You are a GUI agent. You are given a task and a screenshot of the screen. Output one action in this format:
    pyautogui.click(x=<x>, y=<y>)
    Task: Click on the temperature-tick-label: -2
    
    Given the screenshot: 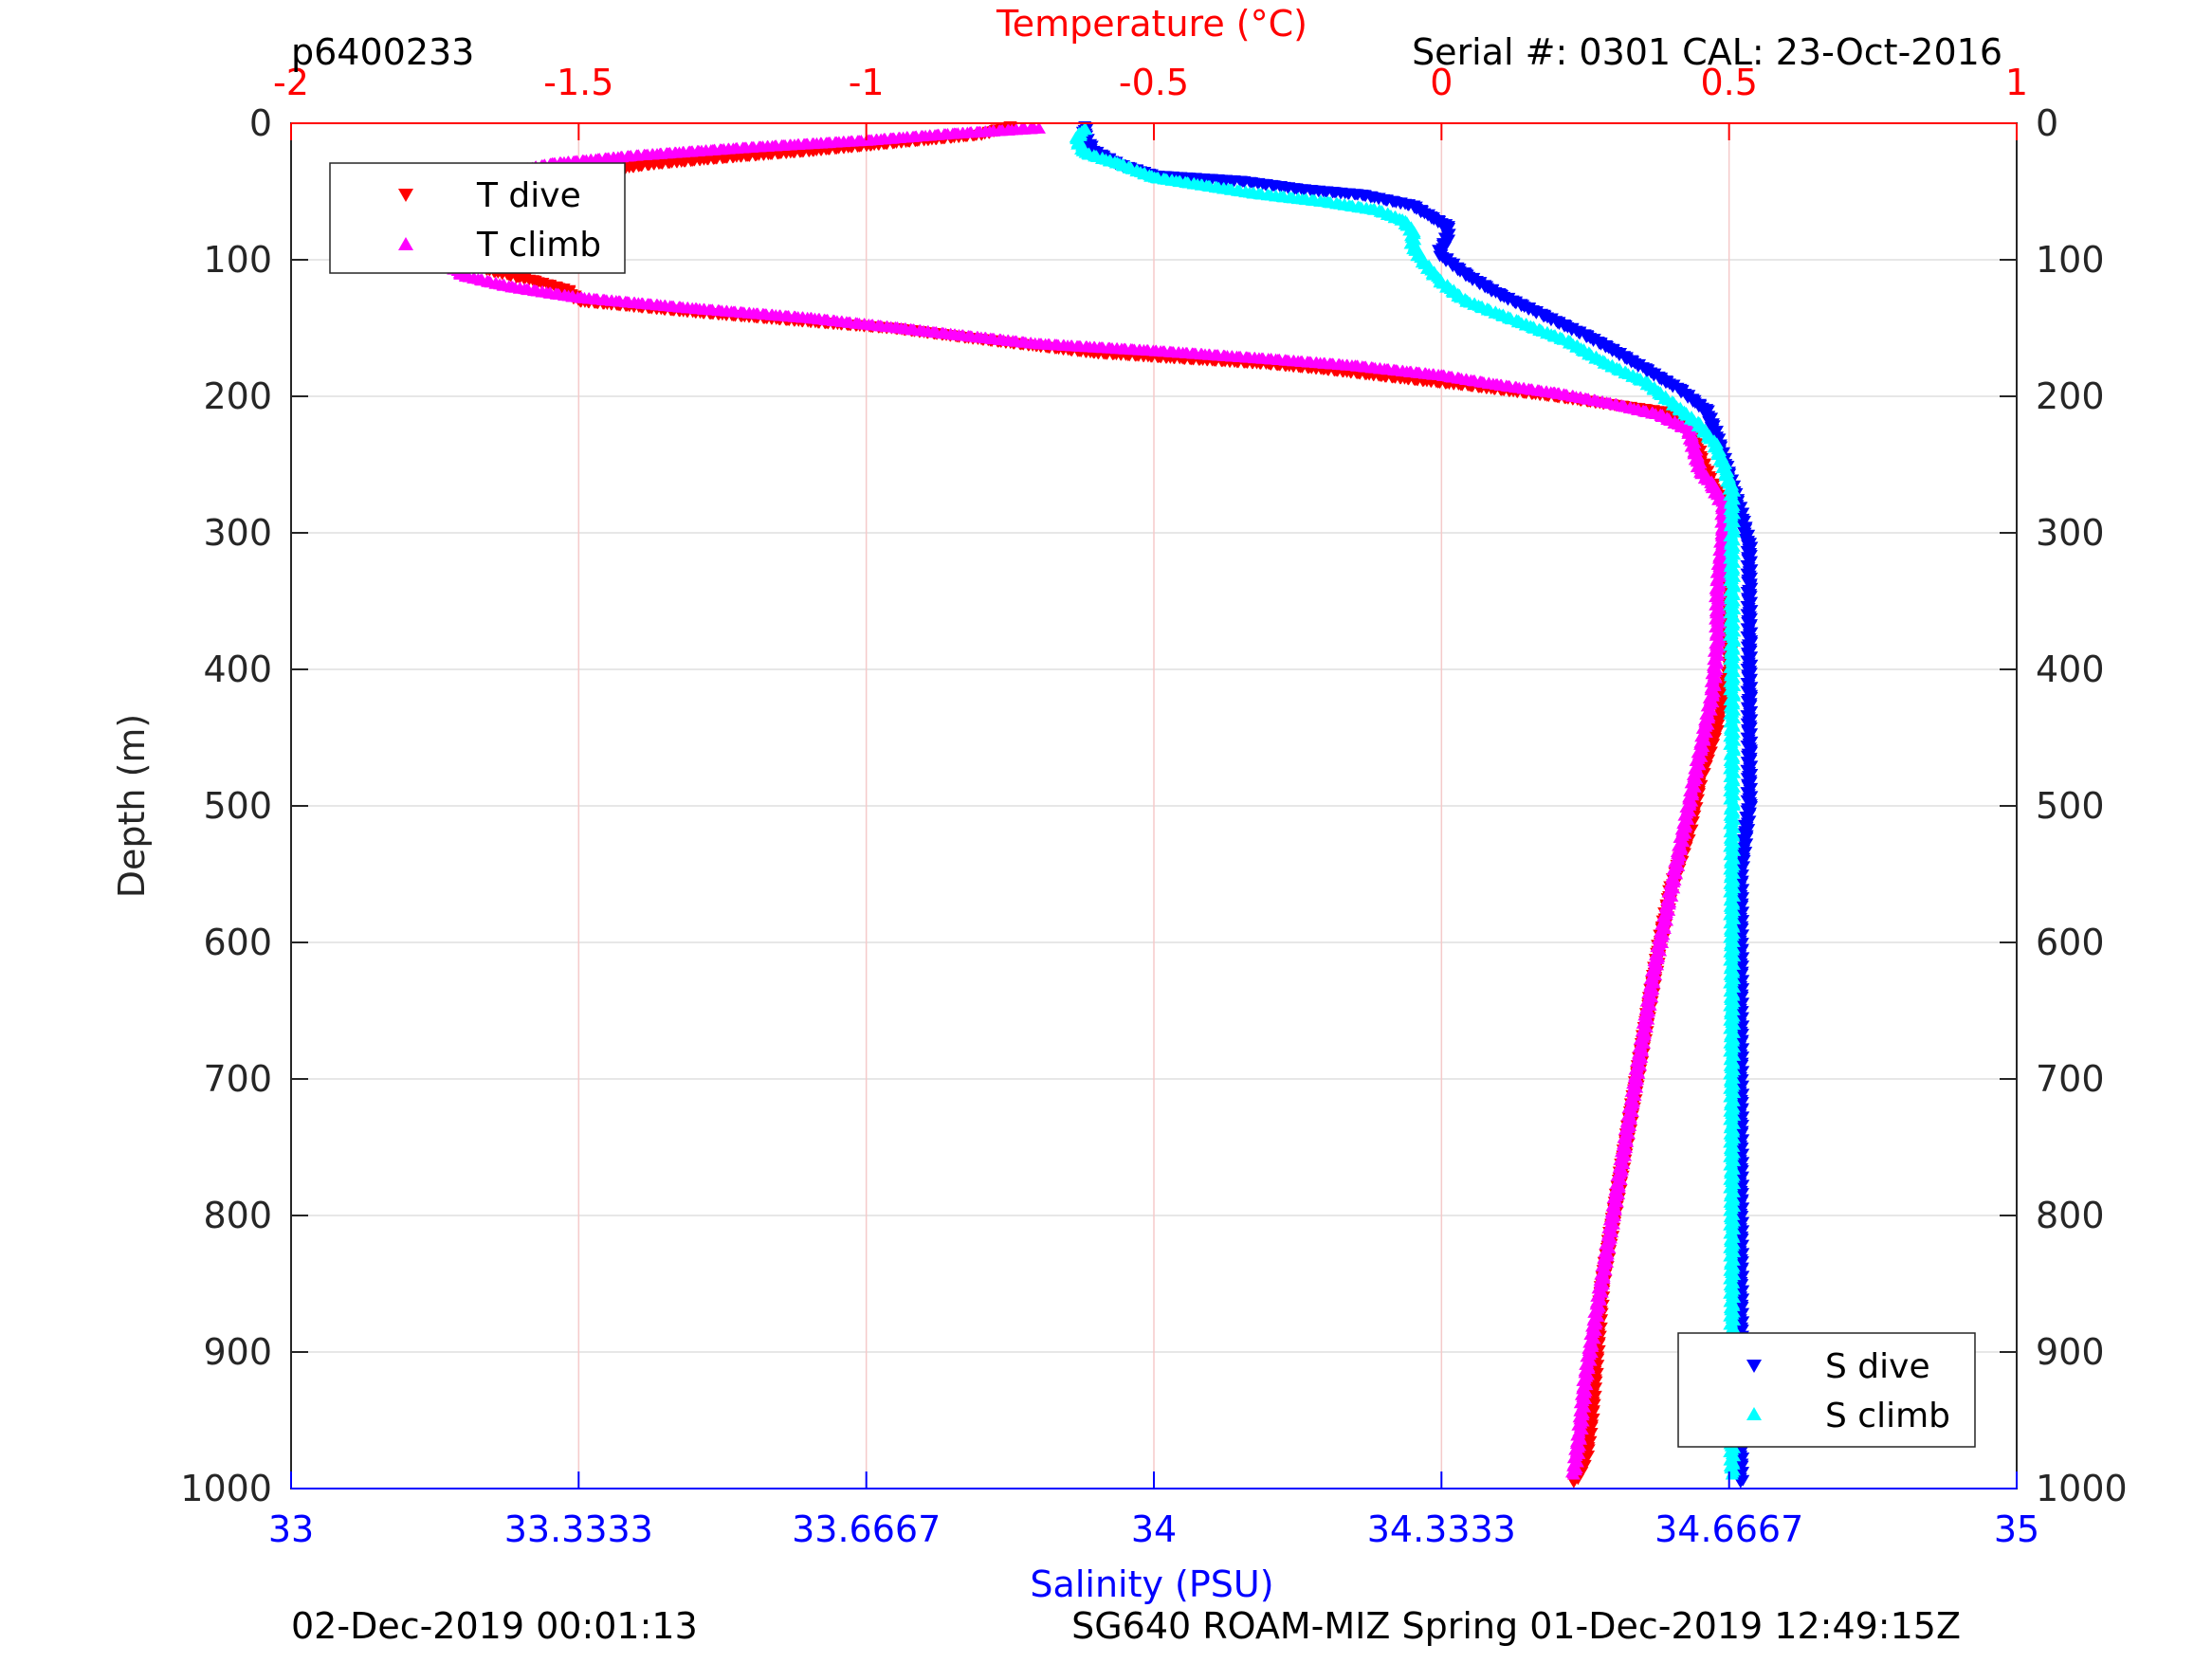 What is the action you would take?
    pyautogui.click(x=291, y=82)
    